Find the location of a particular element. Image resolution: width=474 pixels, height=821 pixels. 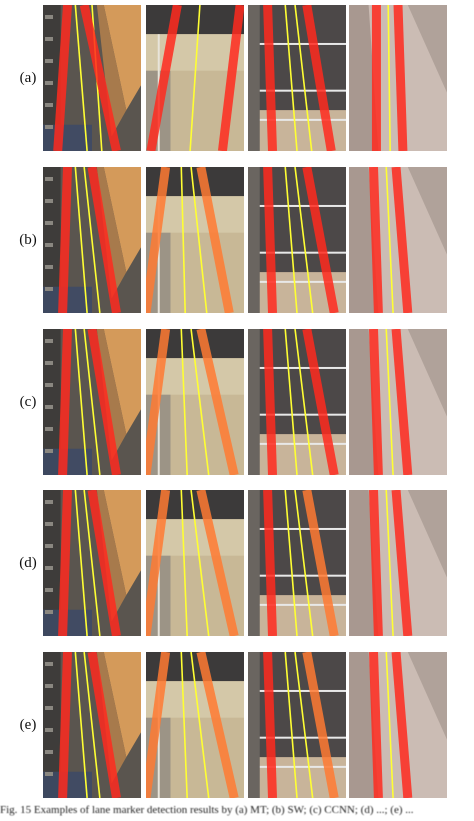

row-label: (b) is located at coordinates (28, 240).